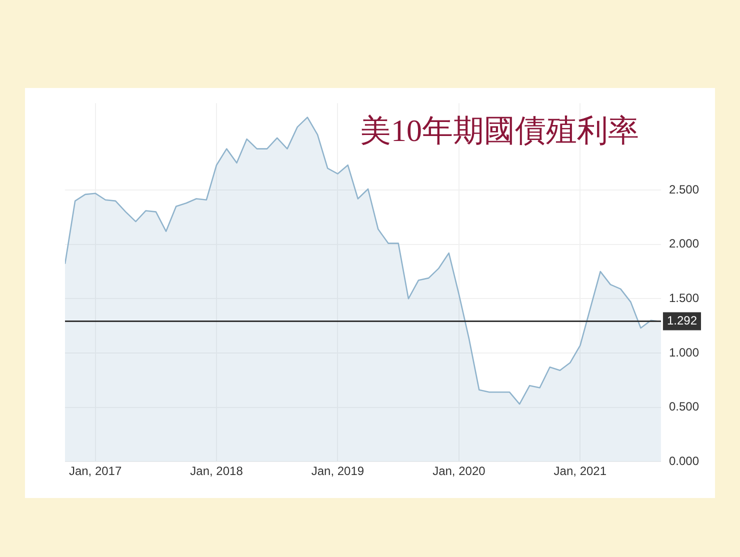 Image resolution: width=740 pixels, height=557 pixels. Describe the element at coordinates (217, 471) in the screenshot. I see `x-tick-label: Jan, 2018` at that location.